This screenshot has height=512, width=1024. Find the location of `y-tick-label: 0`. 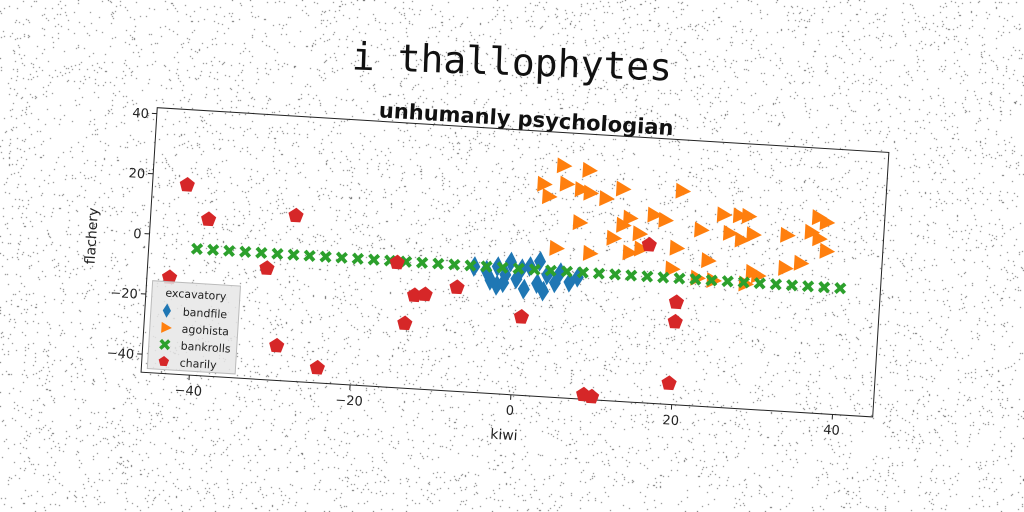

y-tick-label: 0 is located at coordinates (137, 234).